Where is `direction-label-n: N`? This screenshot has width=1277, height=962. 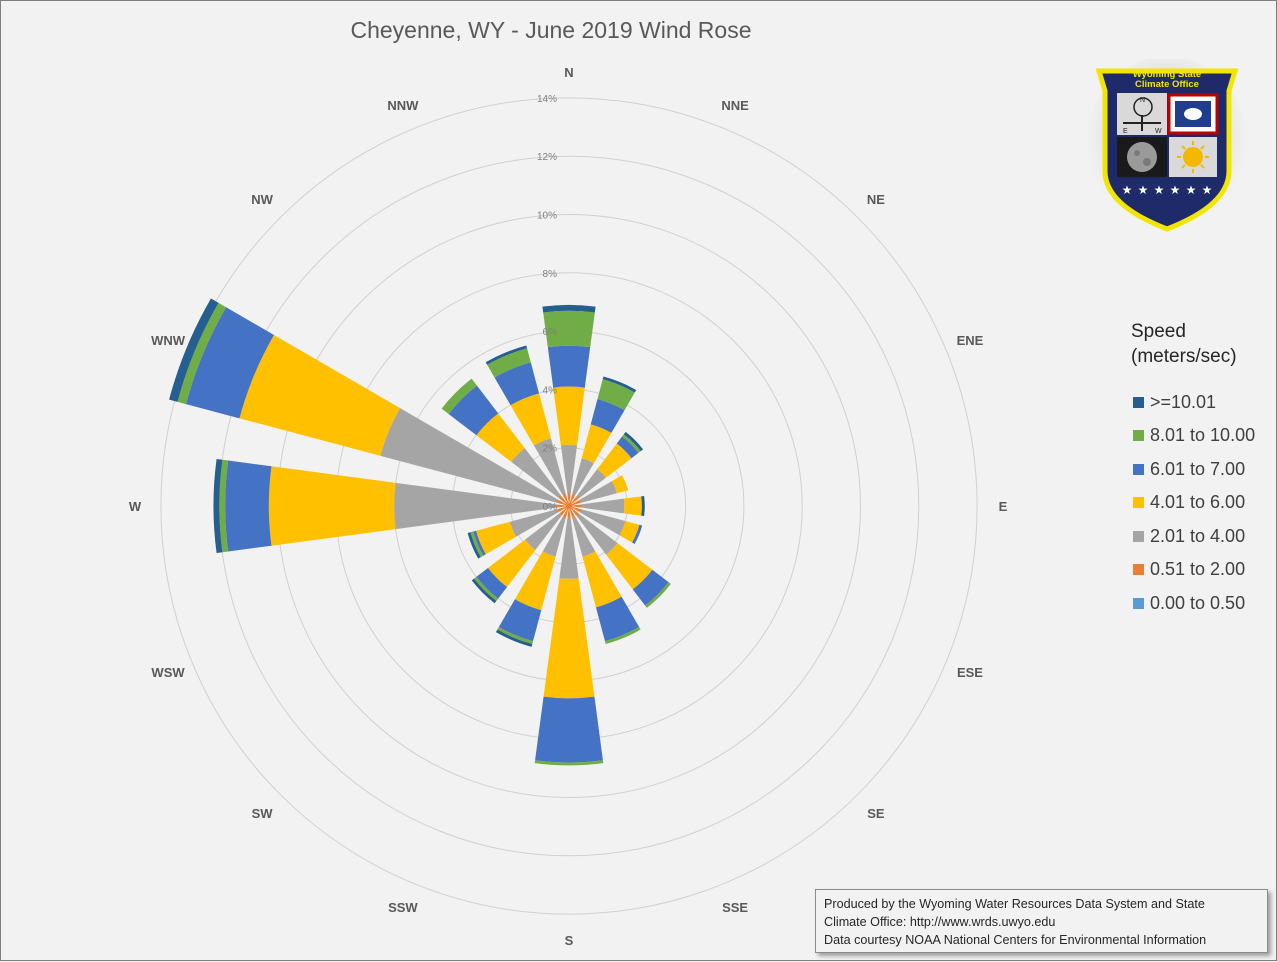
direction-label-n: N is located at coordinates (568, 72).